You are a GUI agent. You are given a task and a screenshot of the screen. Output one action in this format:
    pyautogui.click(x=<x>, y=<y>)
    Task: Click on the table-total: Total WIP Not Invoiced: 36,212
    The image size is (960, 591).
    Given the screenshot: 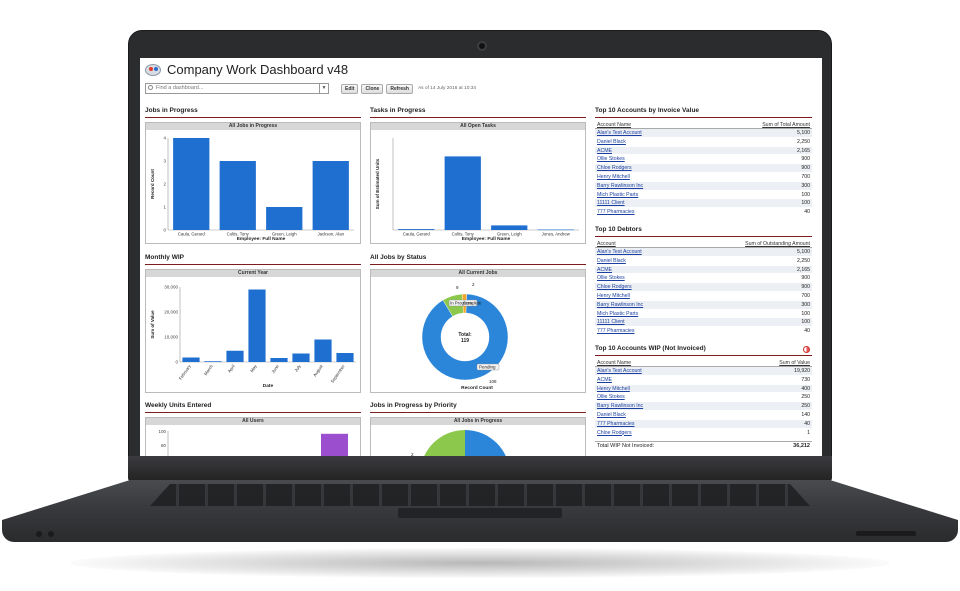 What is the action you would take?
    pyautogui.click(x=703, y=445)
    